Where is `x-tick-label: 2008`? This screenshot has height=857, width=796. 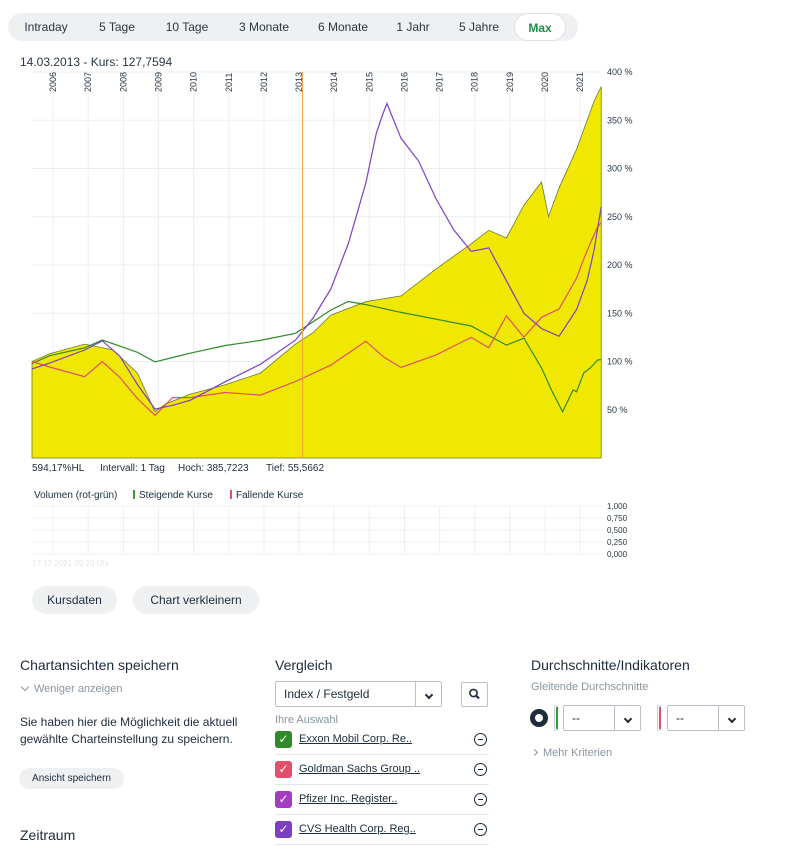
x-tick-label: 2008 is located at coordinates (123, 82).